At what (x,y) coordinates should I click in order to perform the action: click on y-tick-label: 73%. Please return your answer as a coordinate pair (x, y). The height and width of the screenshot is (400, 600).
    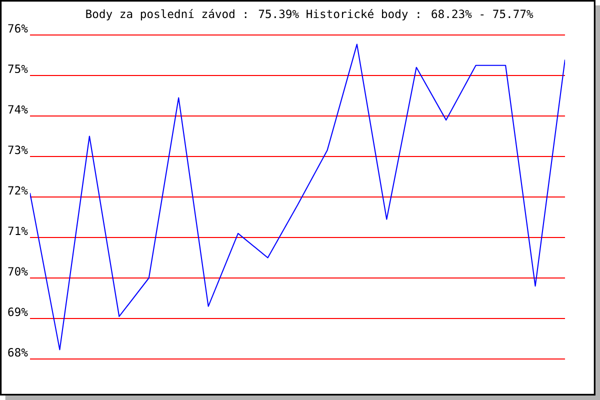
    Looking at the image, I should click on (18, 150).